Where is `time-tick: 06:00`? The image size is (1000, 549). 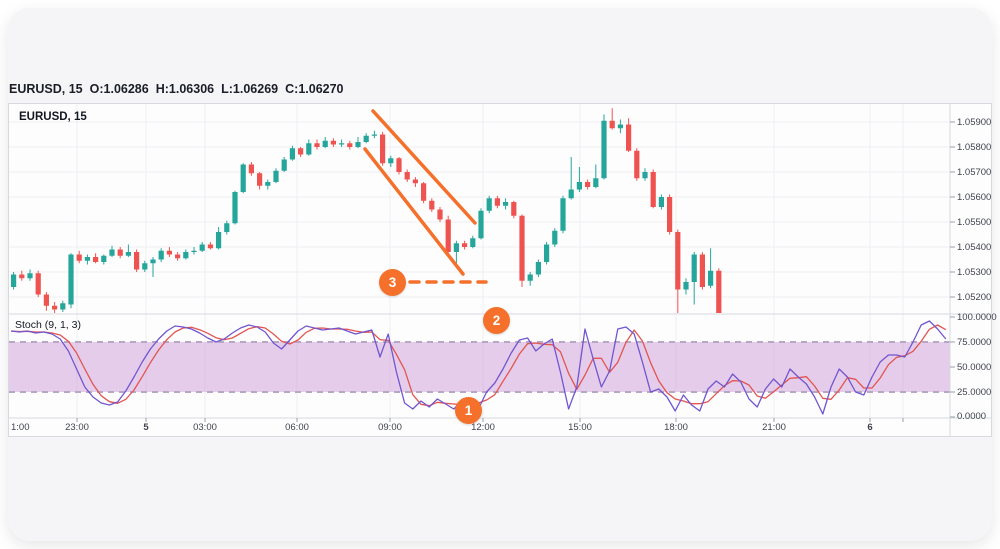 time-tick: 06:00 is located at coordinates (297, 427).